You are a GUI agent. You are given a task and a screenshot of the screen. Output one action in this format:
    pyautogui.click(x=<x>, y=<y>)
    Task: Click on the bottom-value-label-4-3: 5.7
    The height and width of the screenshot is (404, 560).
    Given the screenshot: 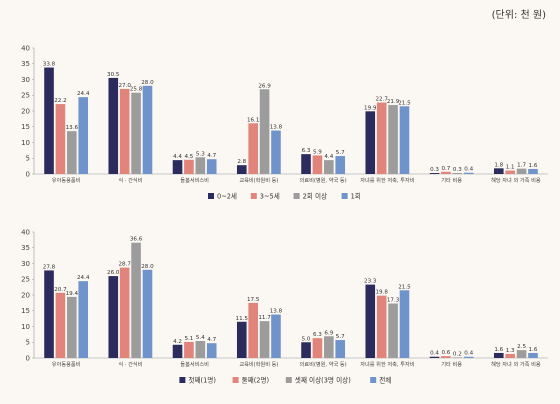 What is the action you would take?
    pyautogui.click(x=340, y=337)
    